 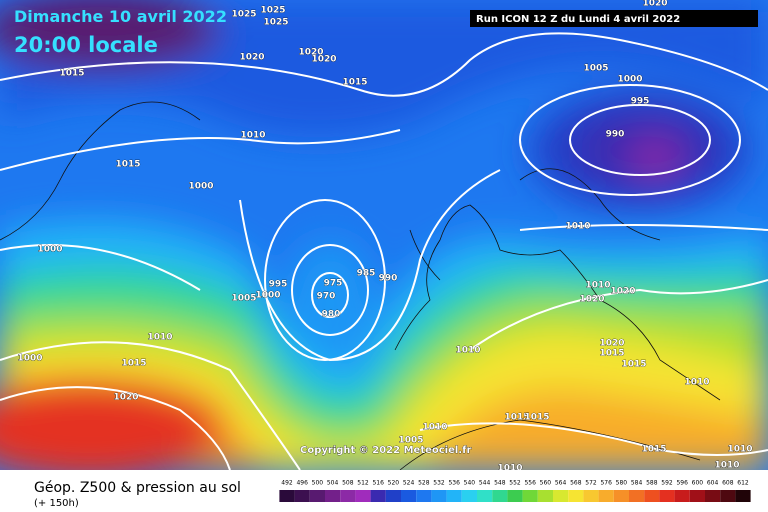 I want to click on legend-label: 508, so click(x=348, y=483).